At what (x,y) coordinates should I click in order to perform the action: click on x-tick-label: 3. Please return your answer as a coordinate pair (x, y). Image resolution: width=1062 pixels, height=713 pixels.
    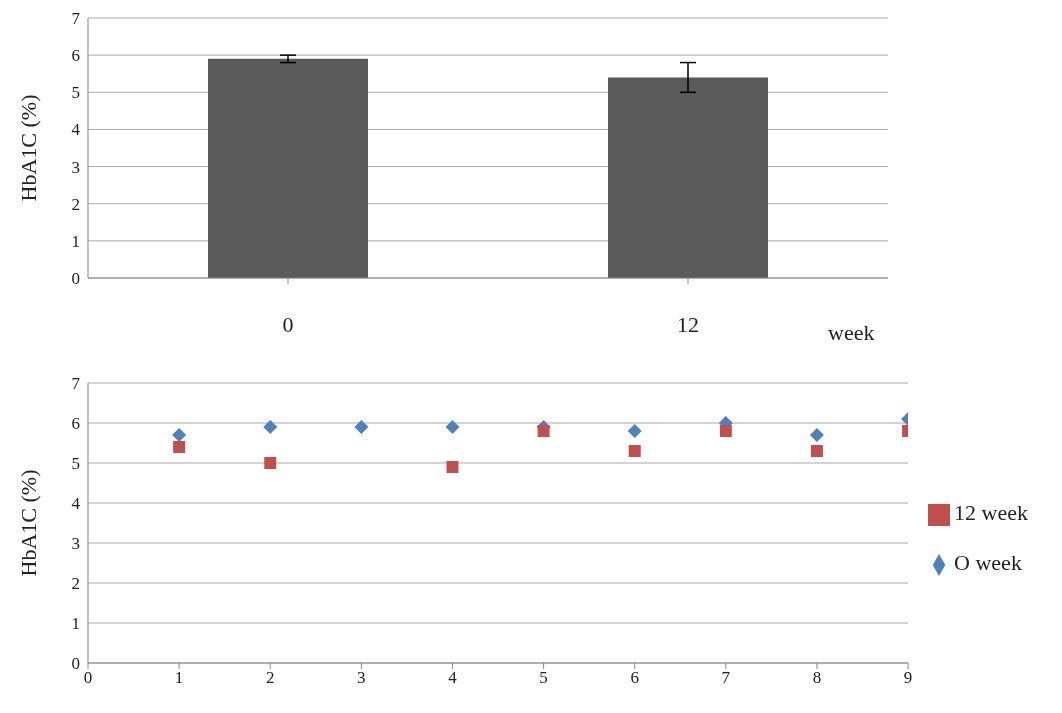
    Looking at the image, I should click on (361, 678).